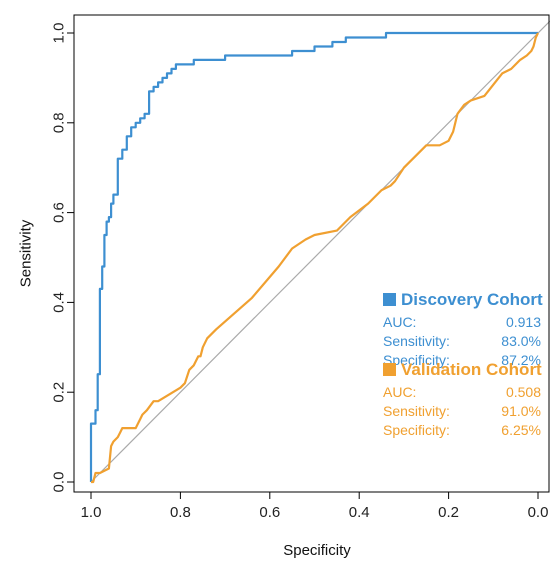  Describe the element at coordinates (317, 550) in the screenshot. I see `x-axis-title: Specificity` at that location.